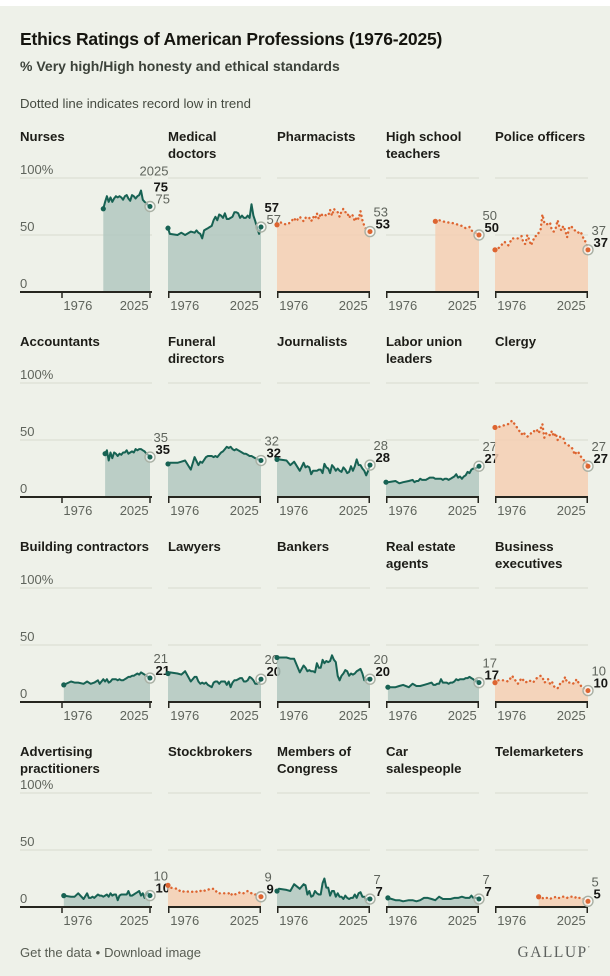 Image resolution: width=610 pixels, height=976 pixels. What do you see at coordinates (56, 952) in the screenshot?
I see `get-data-link: Get the data` at bounding box center [56, 952].